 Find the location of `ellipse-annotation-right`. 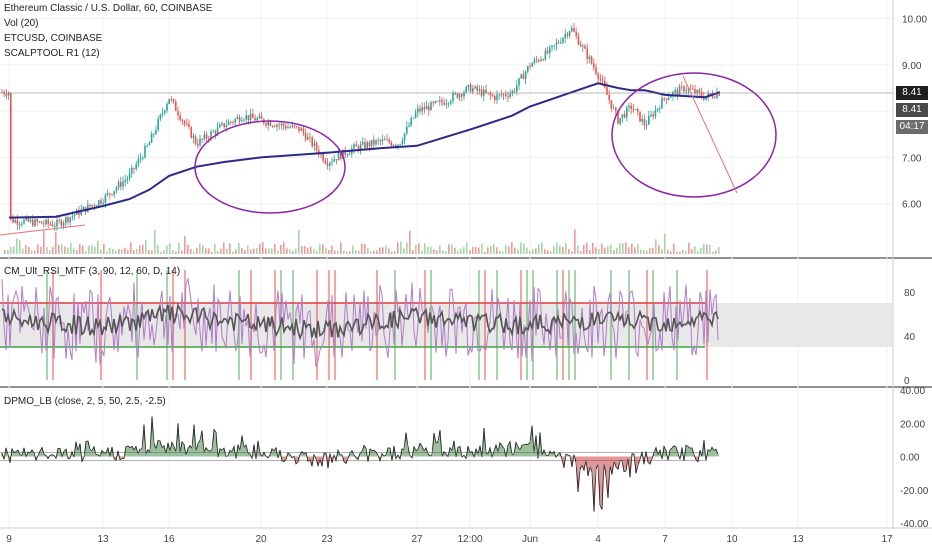

ellipse-annotation-right is located at coordinates (694, 135).